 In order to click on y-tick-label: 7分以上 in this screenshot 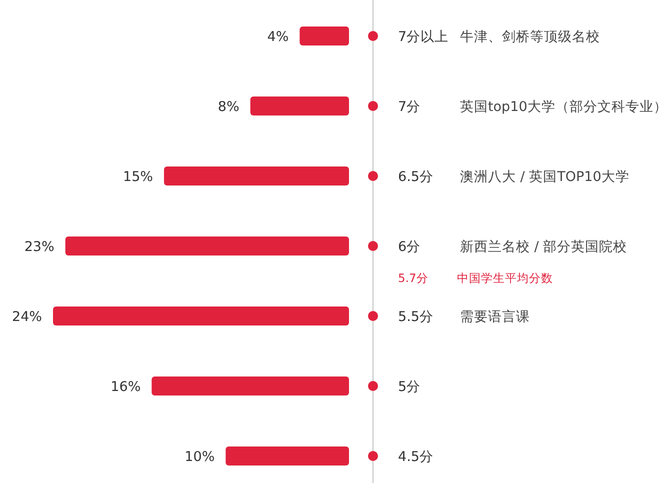, I will do `click(423, 37)`.